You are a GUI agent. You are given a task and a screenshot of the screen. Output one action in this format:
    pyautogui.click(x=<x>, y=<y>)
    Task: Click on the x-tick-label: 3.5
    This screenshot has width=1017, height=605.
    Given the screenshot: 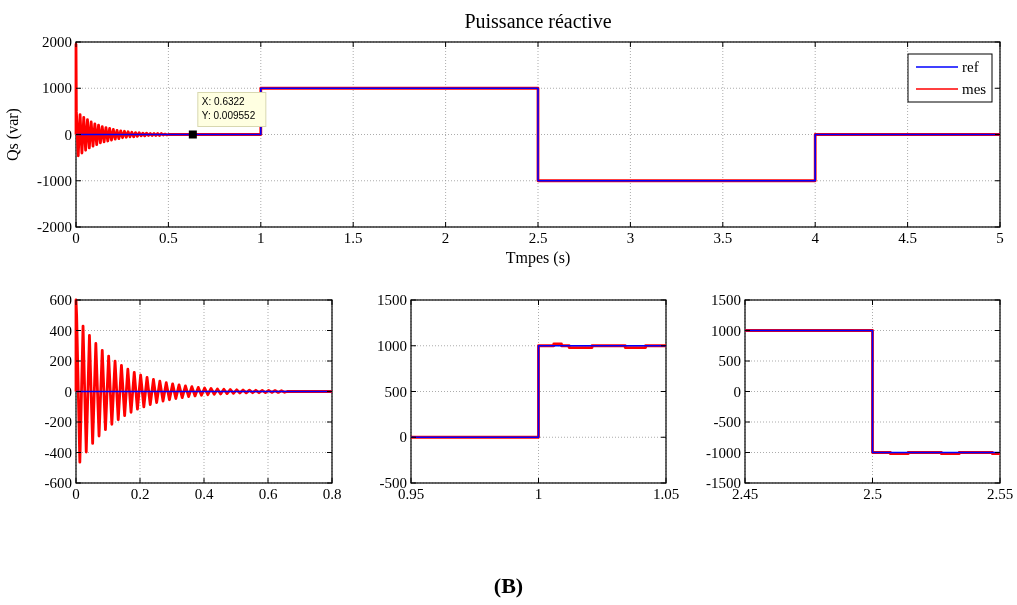 What is the action you would take?
    pyautogui.click(x=723, y=238)
    